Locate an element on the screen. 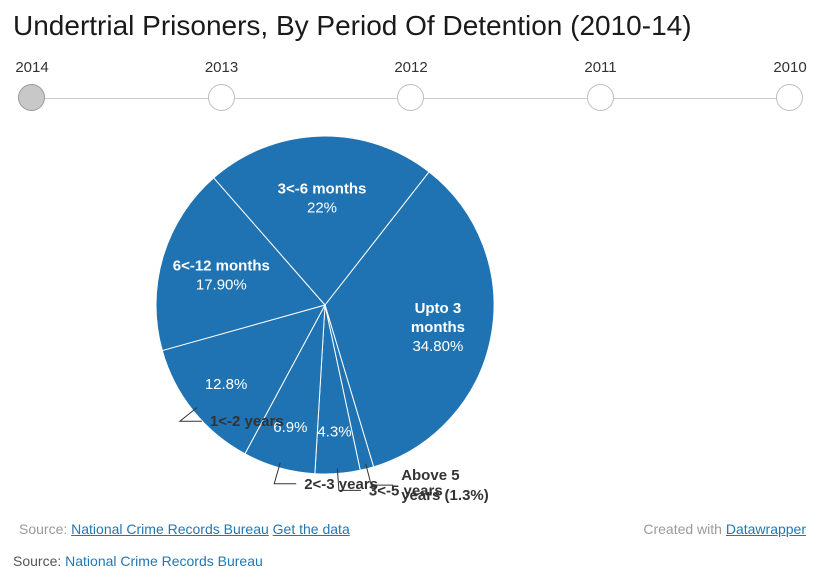  datawrapper-link: Datawrapper is located at coordinates (765, 529).